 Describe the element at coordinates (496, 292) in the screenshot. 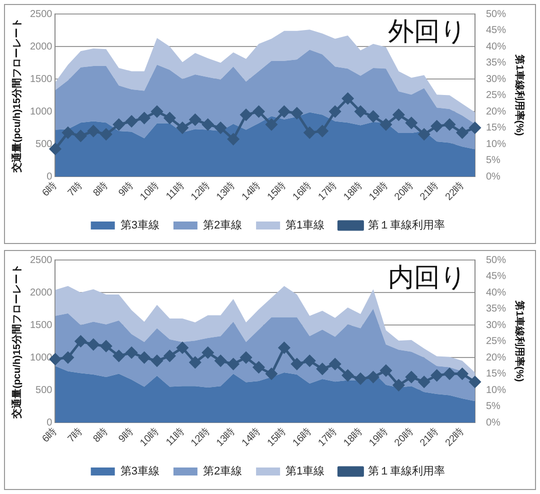

I see `y2-tick-label: 40%` at that location.